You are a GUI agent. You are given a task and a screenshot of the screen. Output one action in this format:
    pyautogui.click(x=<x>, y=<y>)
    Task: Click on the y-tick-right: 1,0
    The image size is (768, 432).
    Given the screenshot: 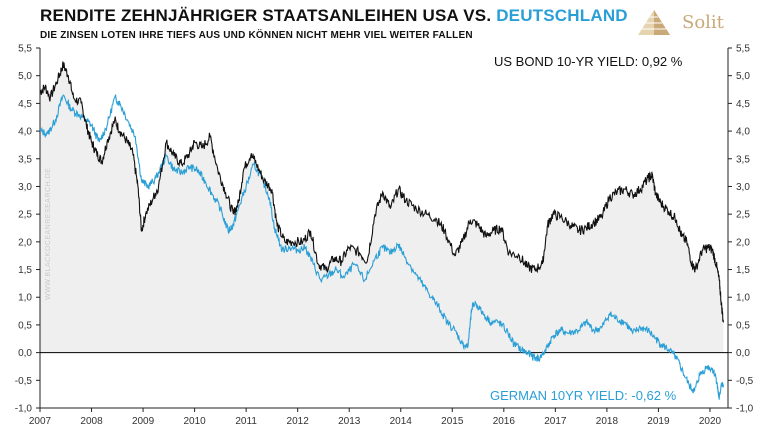 What is the action you would take?
    pyautogui.click(x=743, y=298)
    